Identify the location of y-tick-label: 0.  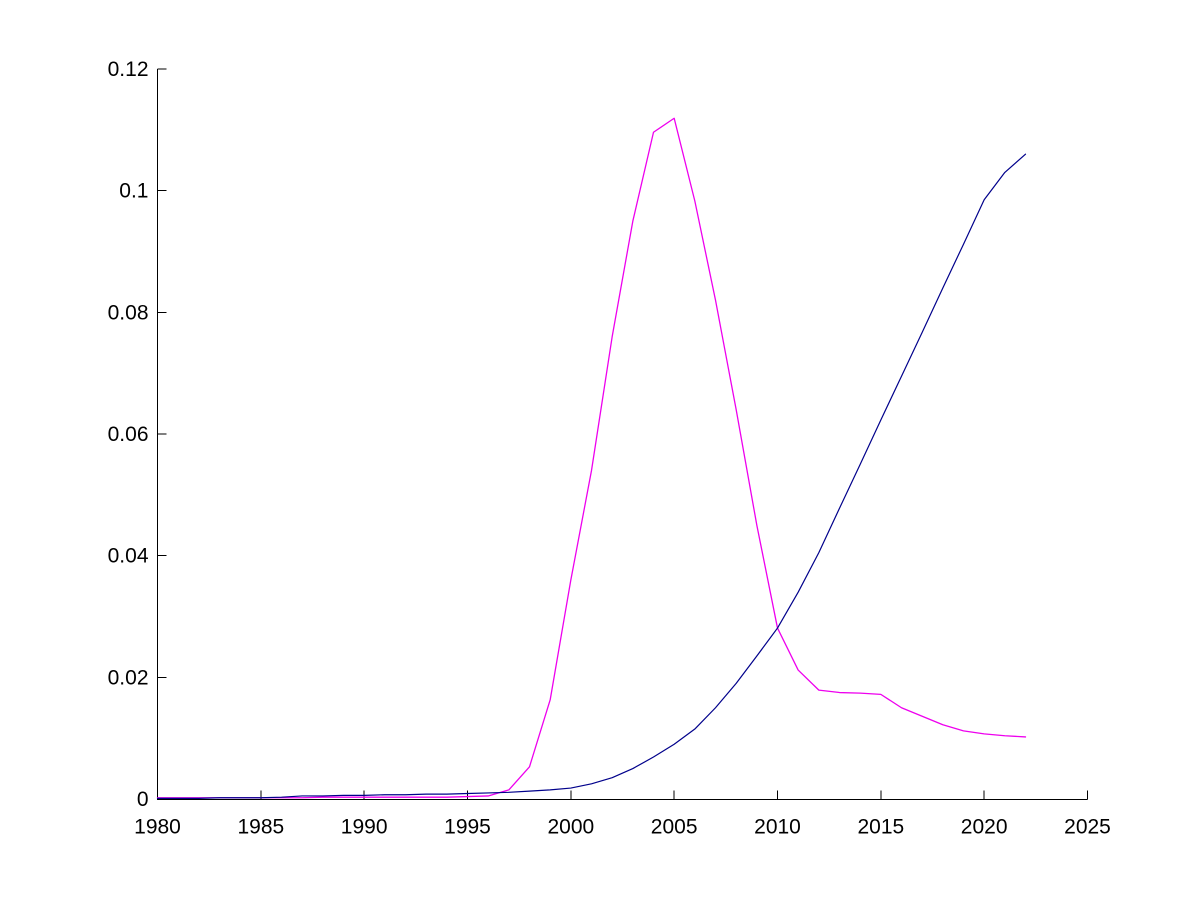
(143, 799).